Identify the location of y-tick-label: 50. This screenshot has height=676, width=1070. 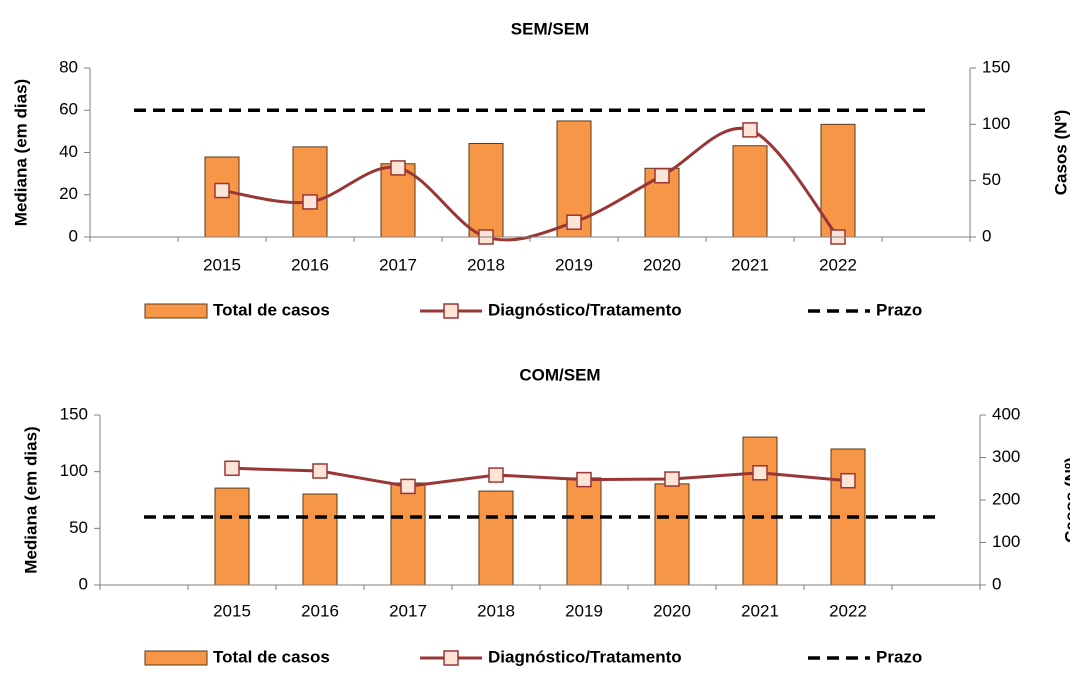
(78, 527).